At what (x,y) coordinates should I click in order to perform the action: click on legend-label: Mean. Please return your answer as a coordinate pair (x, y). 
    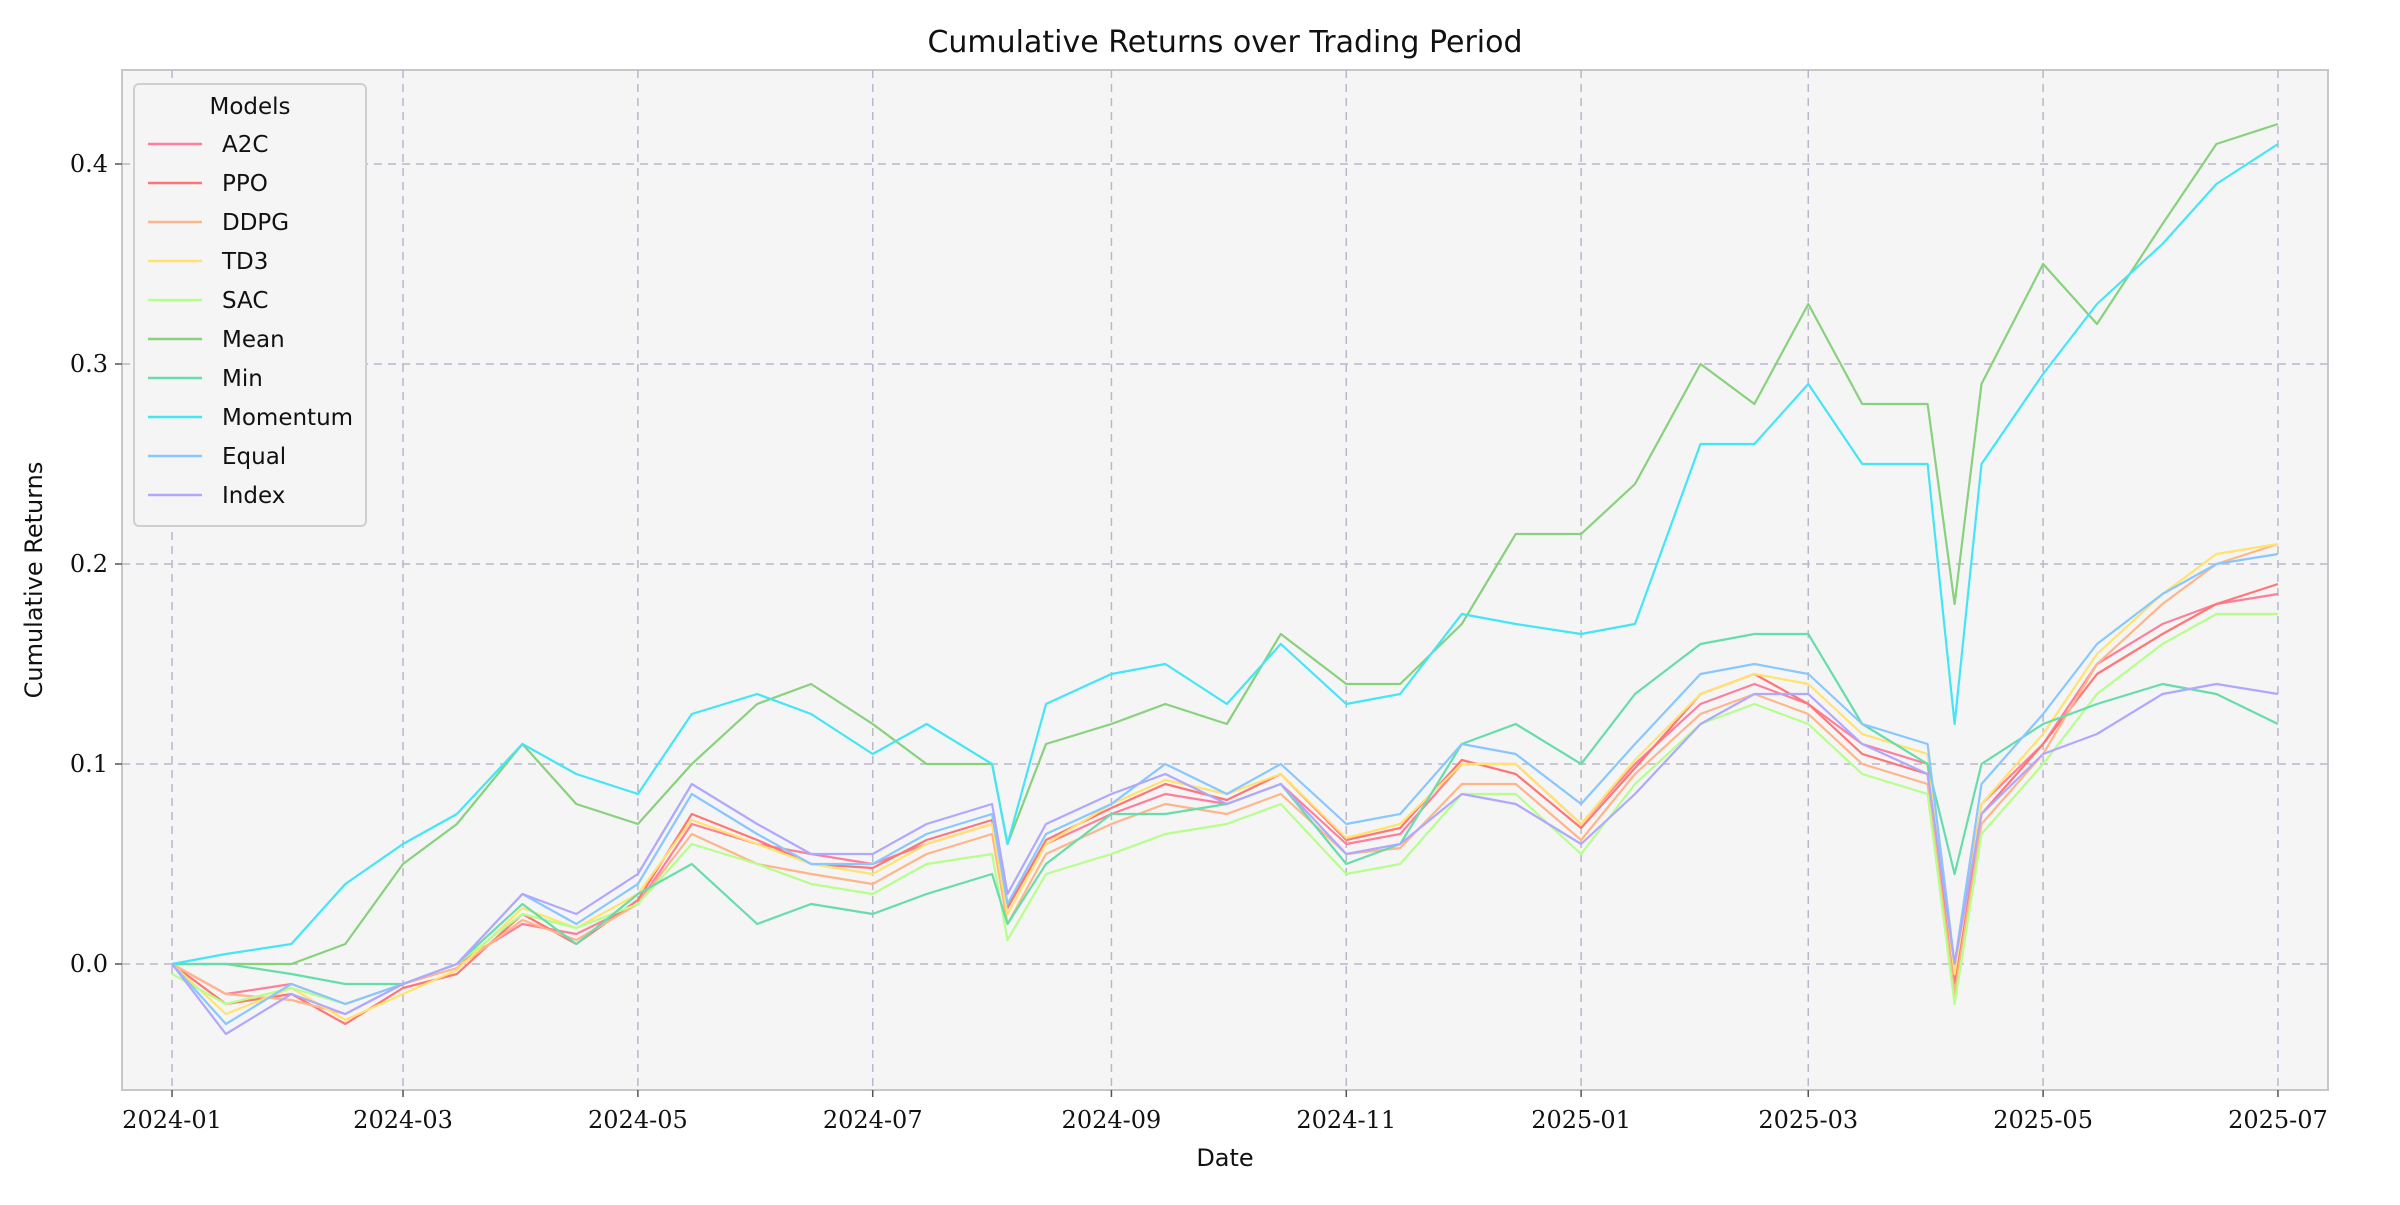
    Looking at the image, I should click on (253, 340).